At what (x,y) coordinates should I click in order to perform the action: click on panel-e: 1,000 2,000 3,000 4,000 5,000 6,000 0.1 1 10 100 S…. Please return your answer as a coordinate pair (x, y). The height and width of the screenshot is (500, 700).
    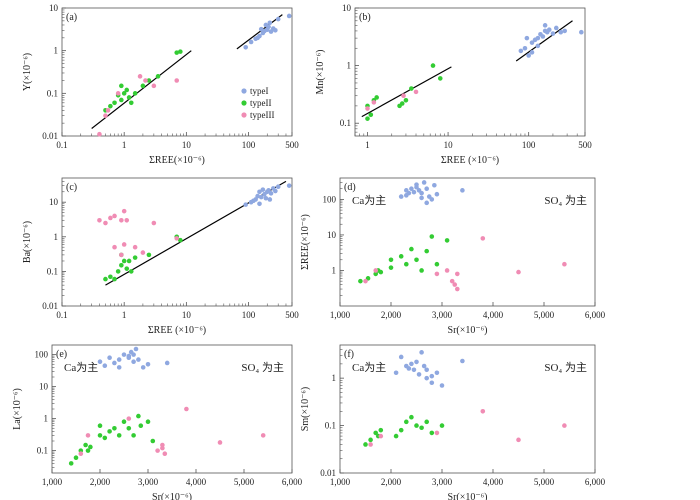
    Looking at the image, I should click on (157, 422).